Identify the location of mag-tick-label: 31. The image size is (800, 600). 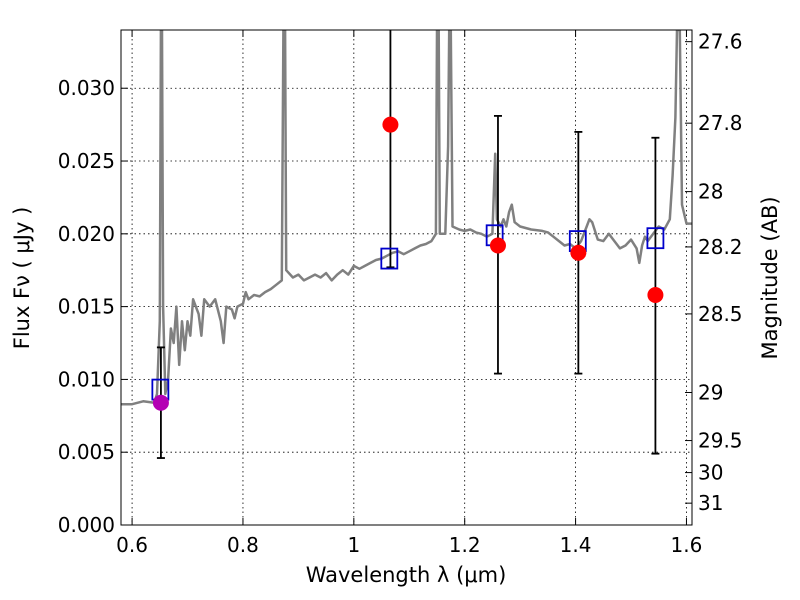
(710, 503).